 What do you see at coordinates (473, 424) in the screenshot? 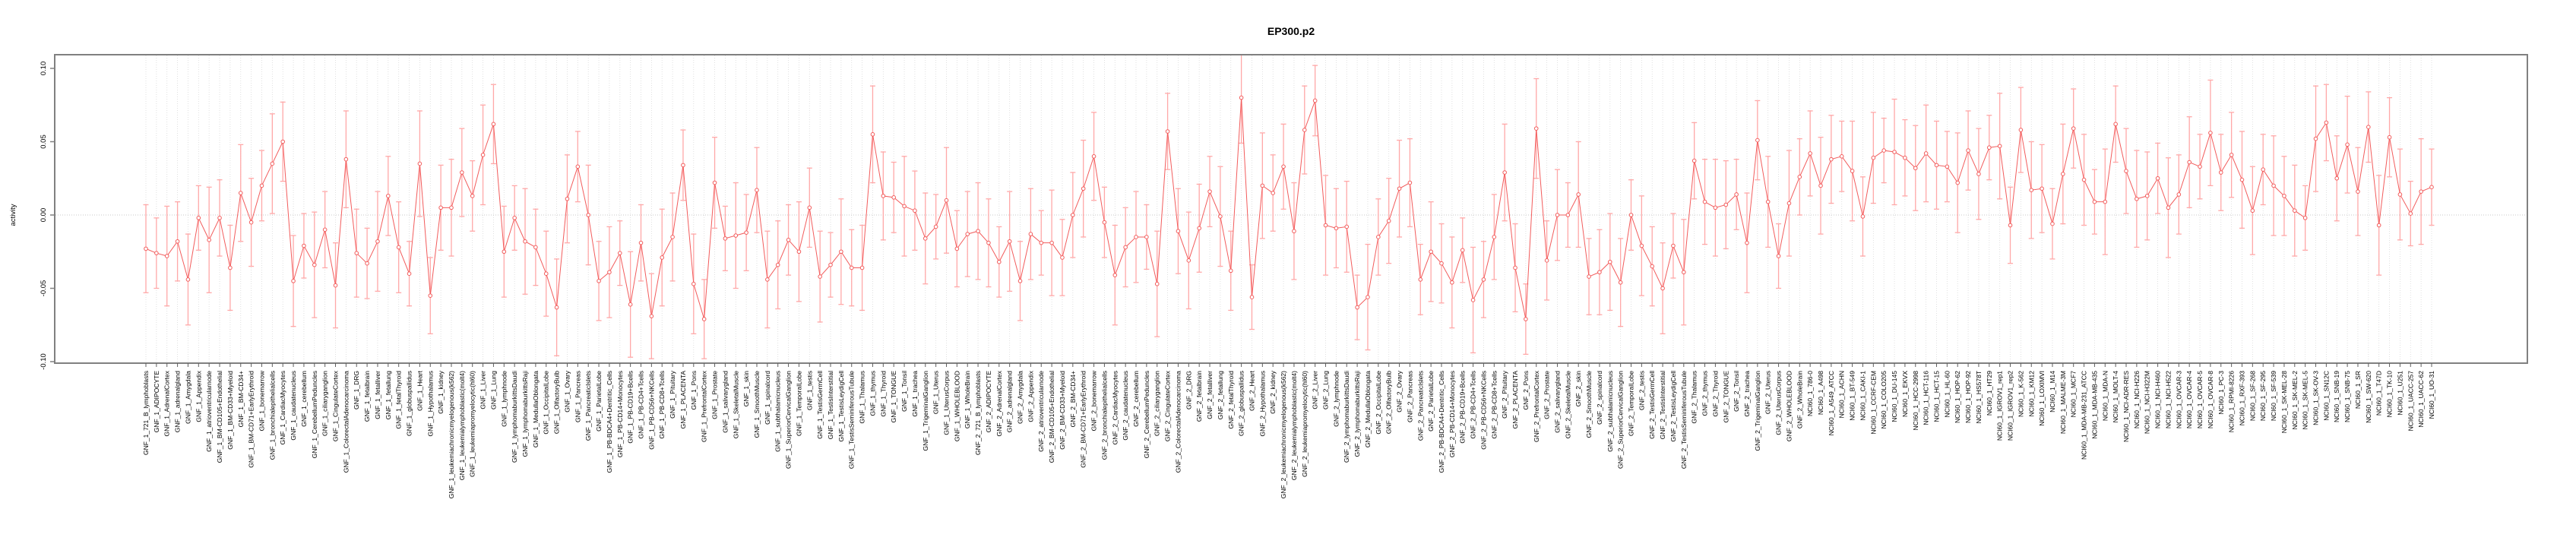
I see `x-tick-label: GNF_1_leukemiapromyelocytic(hl60)` at bounding box center [473, 424].